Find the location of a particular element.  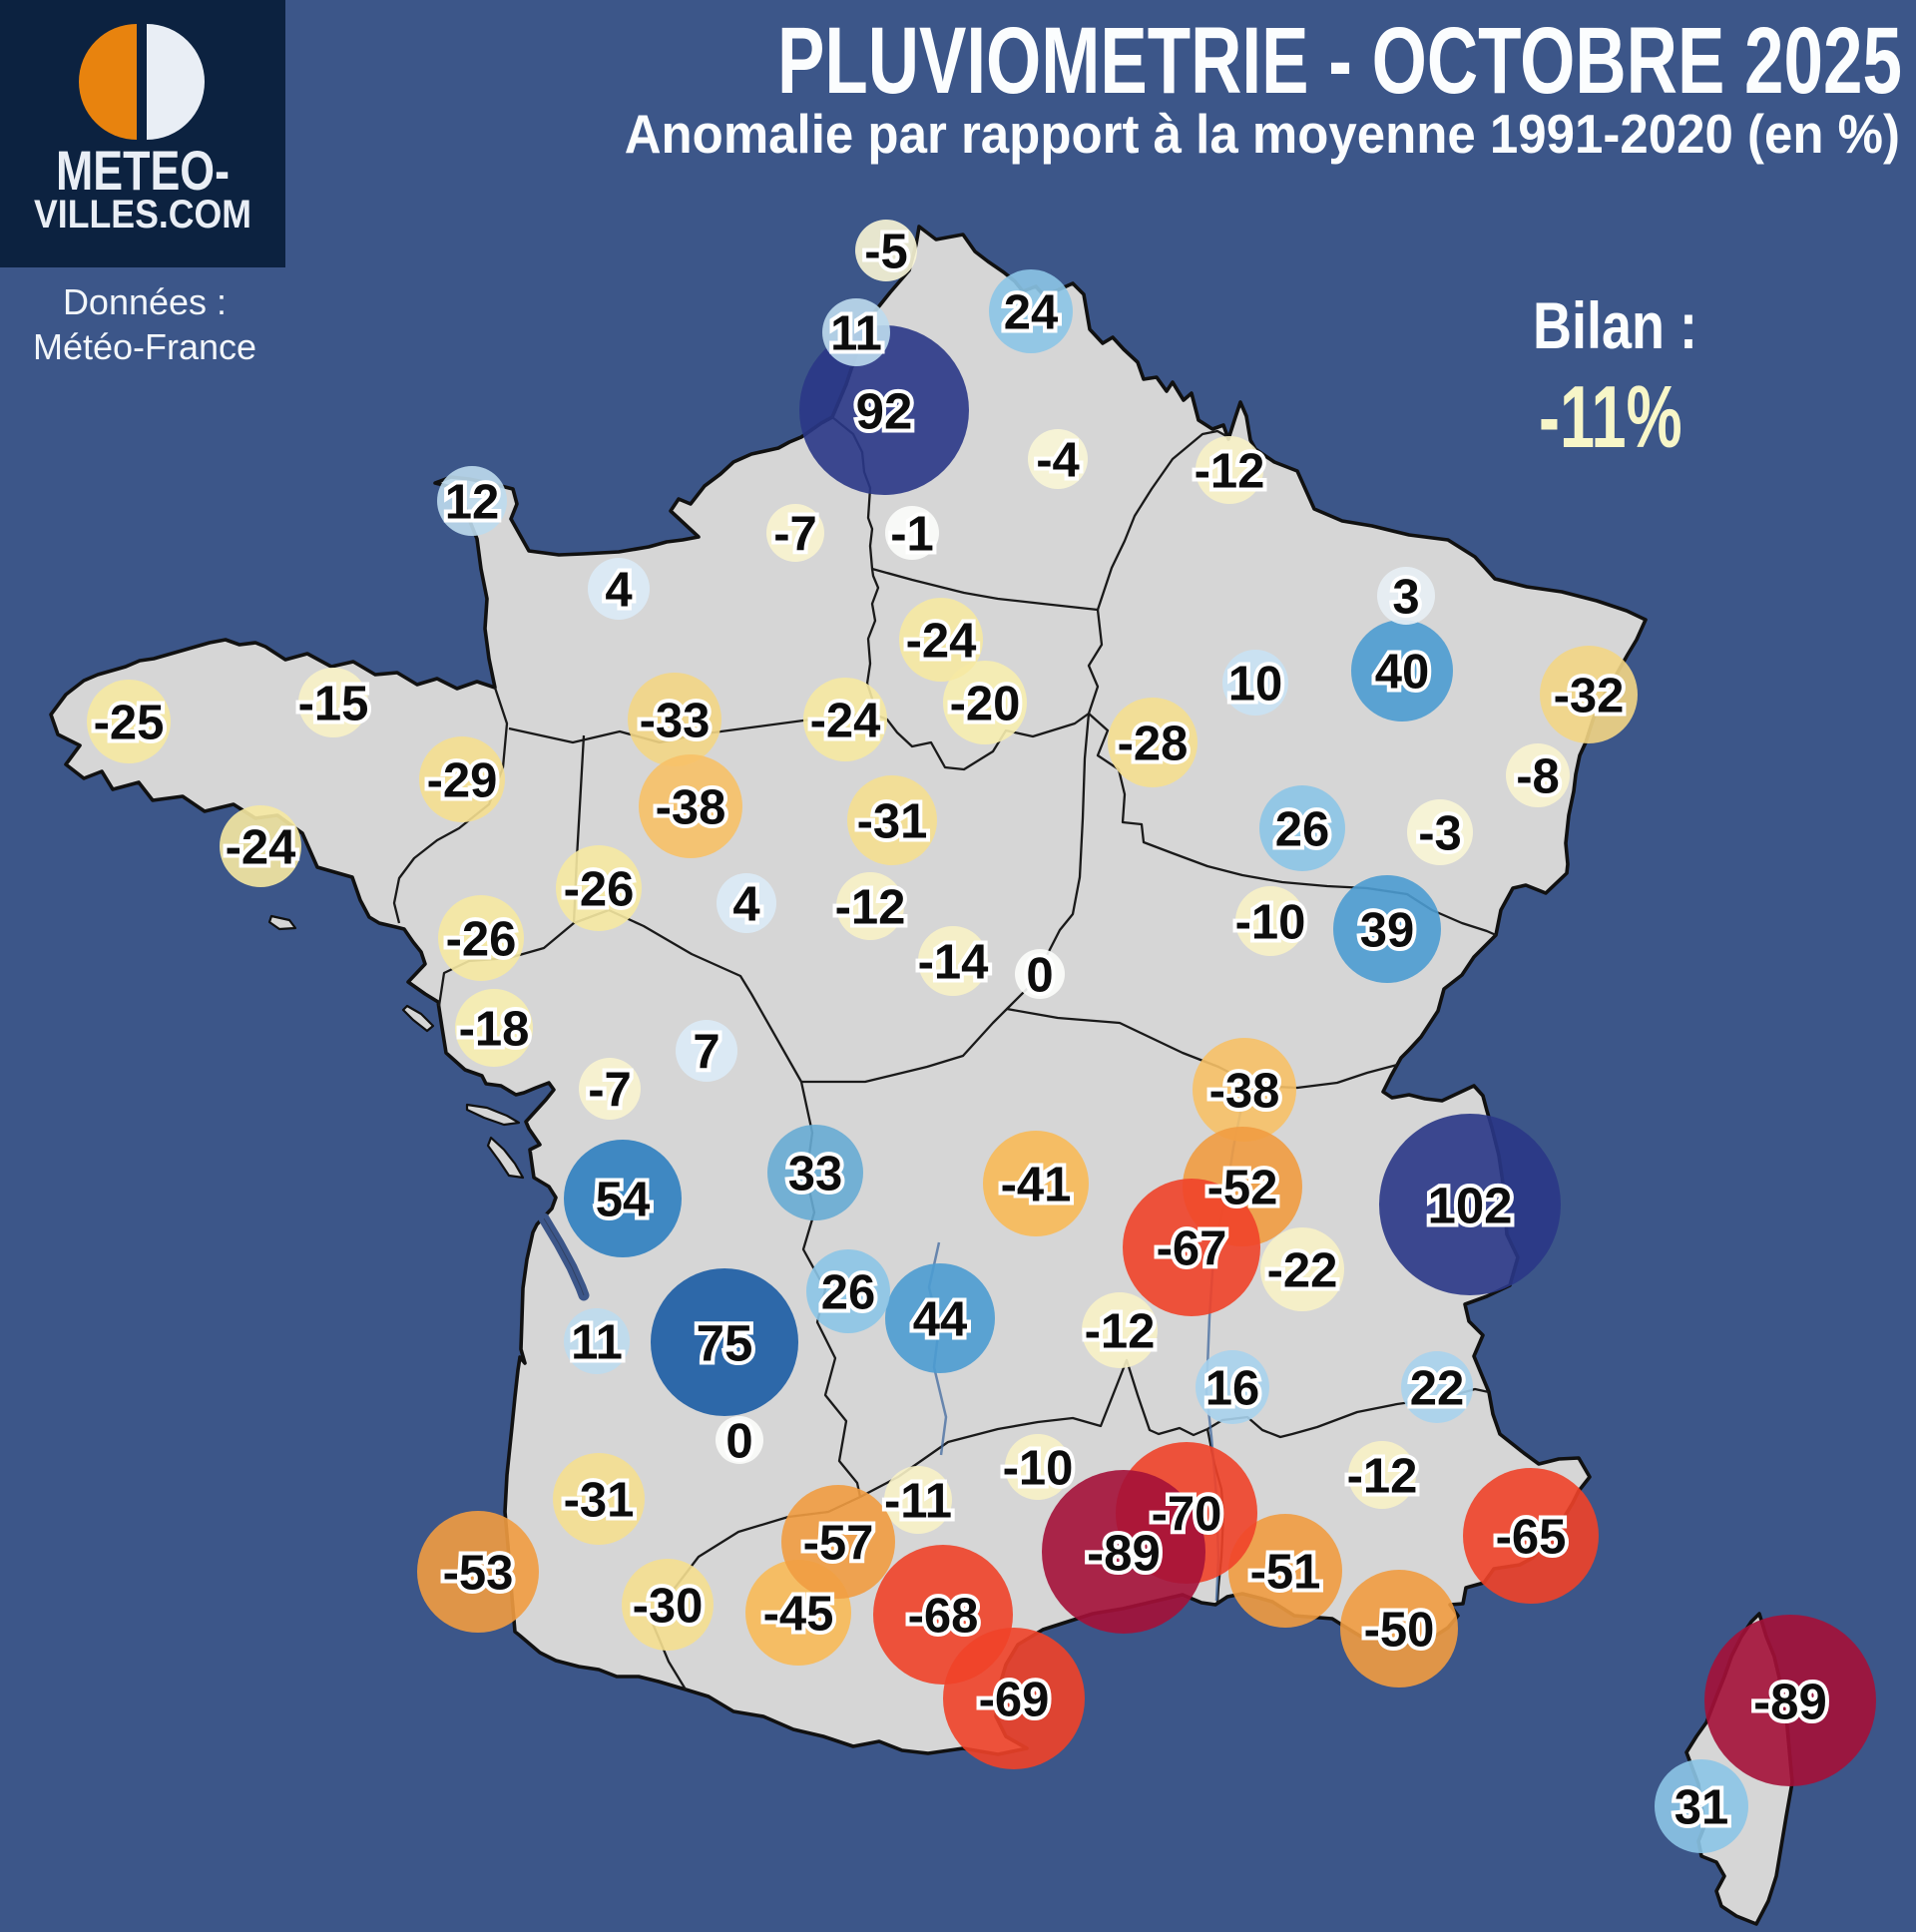

svg-text: -11 is located at coordinates (918, 1502).